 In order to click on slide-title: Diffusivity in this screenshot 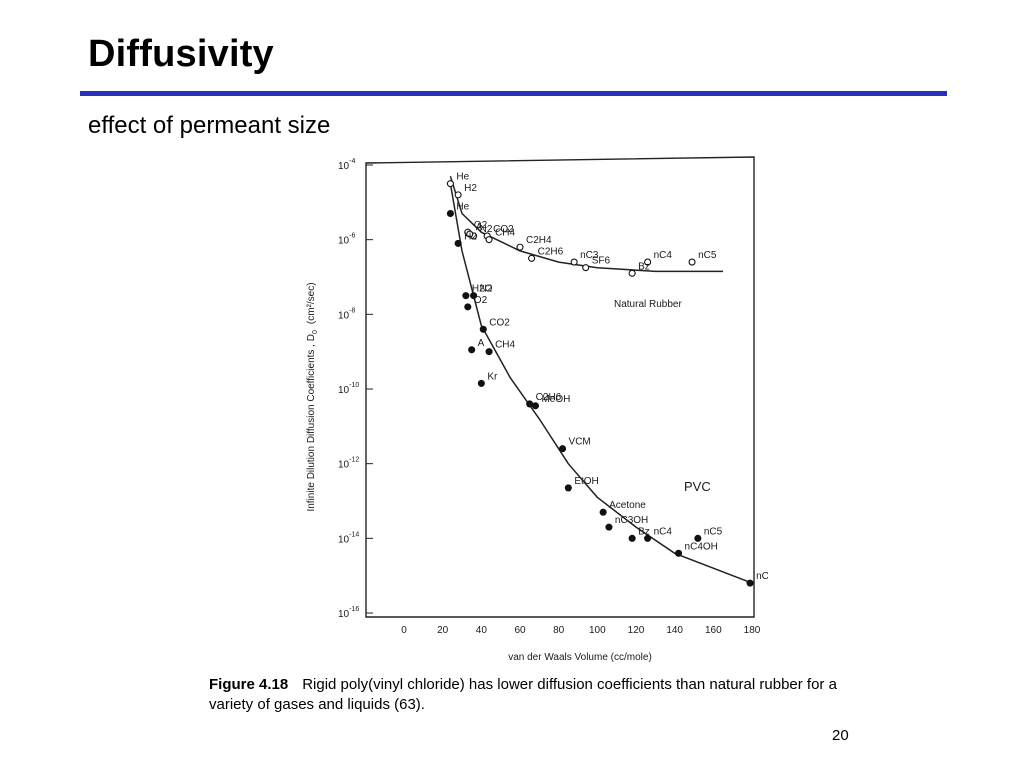, I will do `click(181, 54)`.